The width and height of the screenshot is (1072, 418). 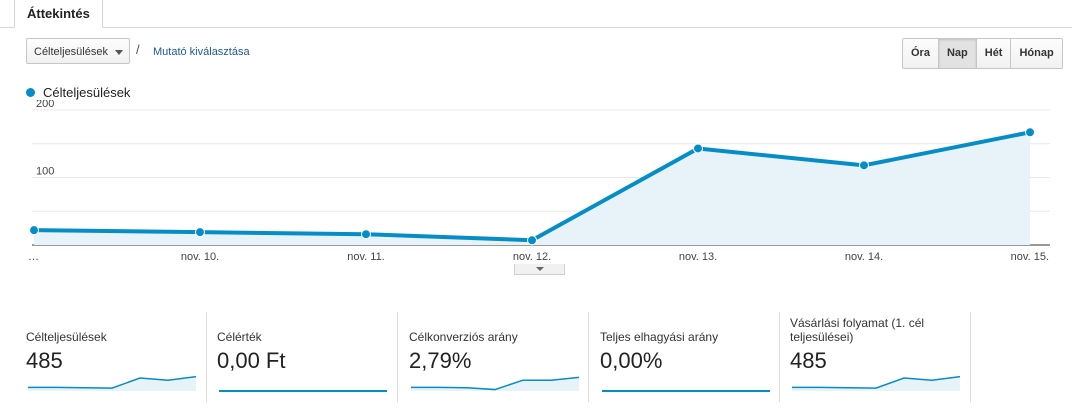 I want to click on metric-value: 2,79%, so click(x=440, y=360).